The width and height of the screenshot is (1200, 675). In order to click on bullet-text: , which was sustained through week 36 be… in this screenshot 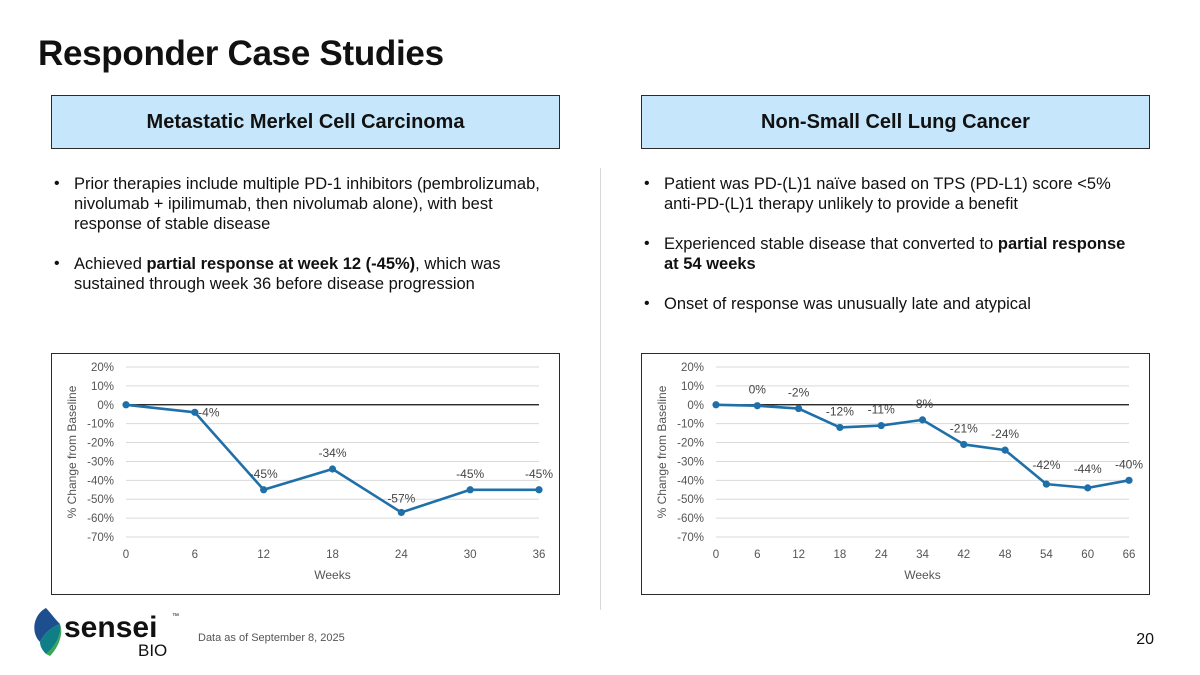, I will do `click(287, 274)`.